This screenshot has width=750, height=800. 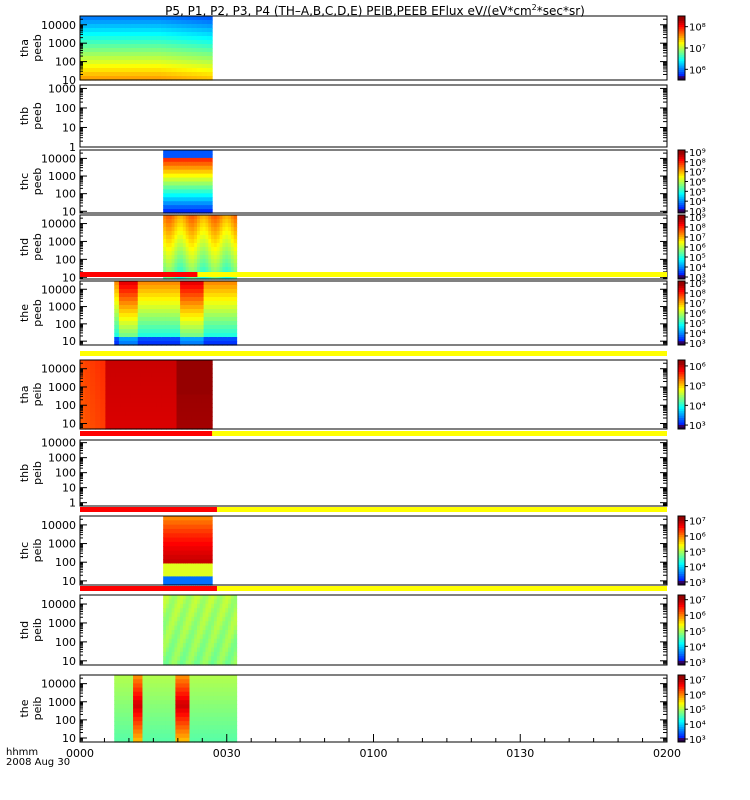 What do you see at coordinates (24, 473) in the screenshot?
I see `probe-label: thb` at bounding box center [24, 473].